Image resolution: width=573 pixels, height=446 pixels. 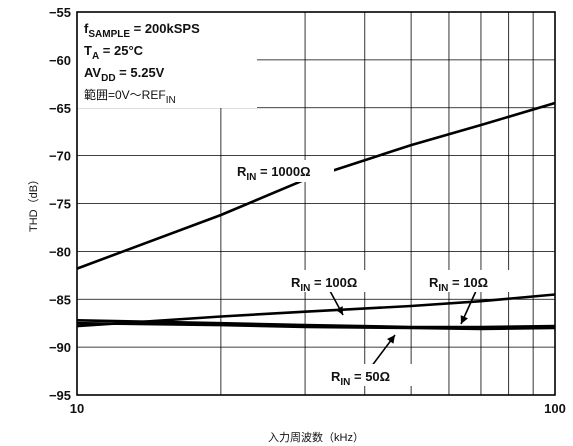 What do you see at coordinates (60, 299) in the screenshot?
I see `y-tick-label: −85` at bounding box center [60, 299].